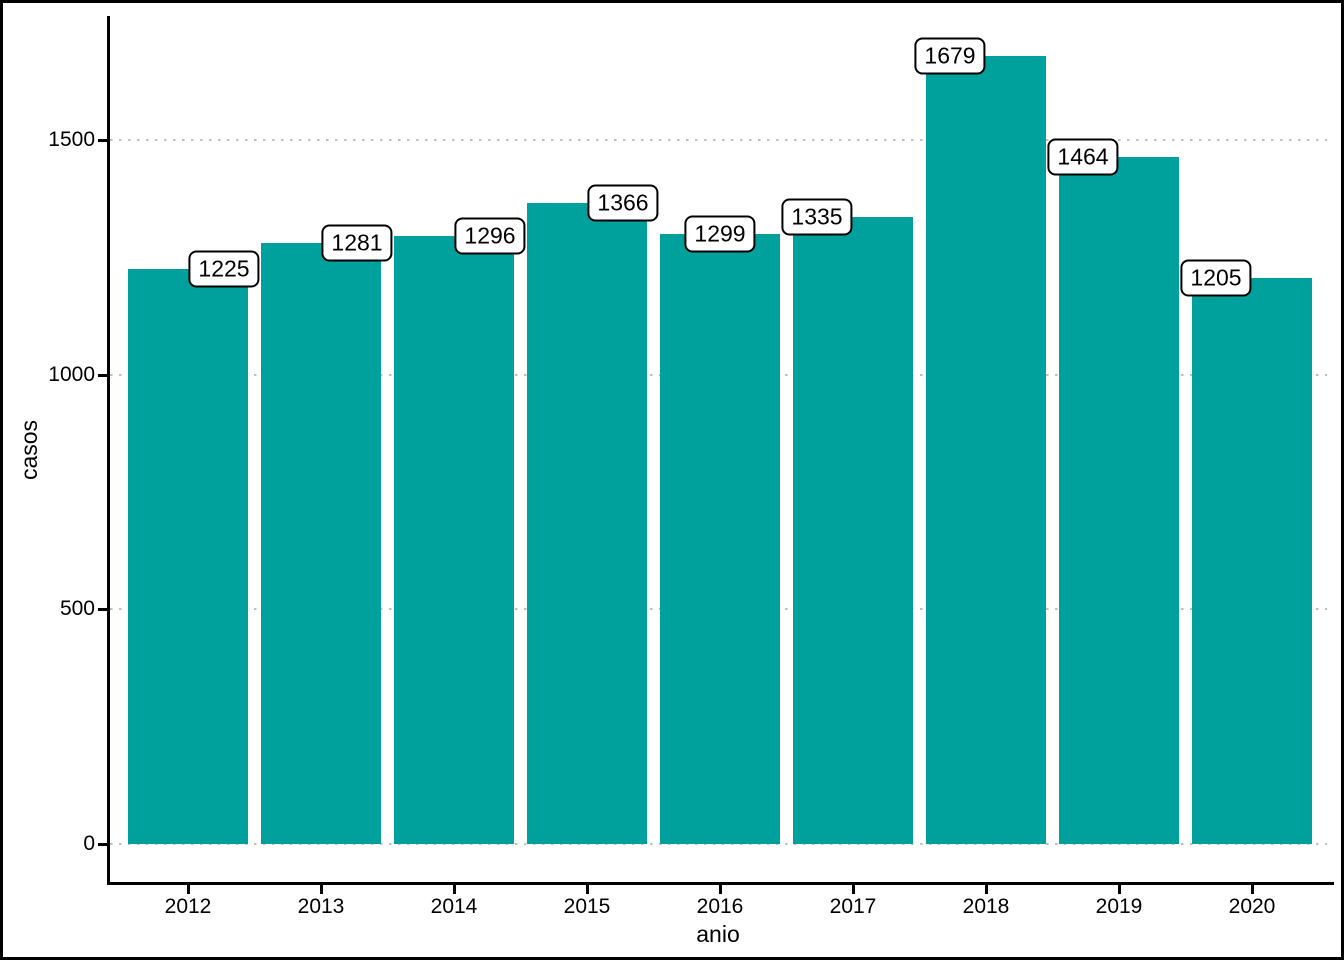 Image resolution: width=1344 pixels, height=960 pixels. What do you see at coordinates (188, 906) in the screenshot?
I see `x-tick-label-2012: 2012` at bounding box center [188, 906].